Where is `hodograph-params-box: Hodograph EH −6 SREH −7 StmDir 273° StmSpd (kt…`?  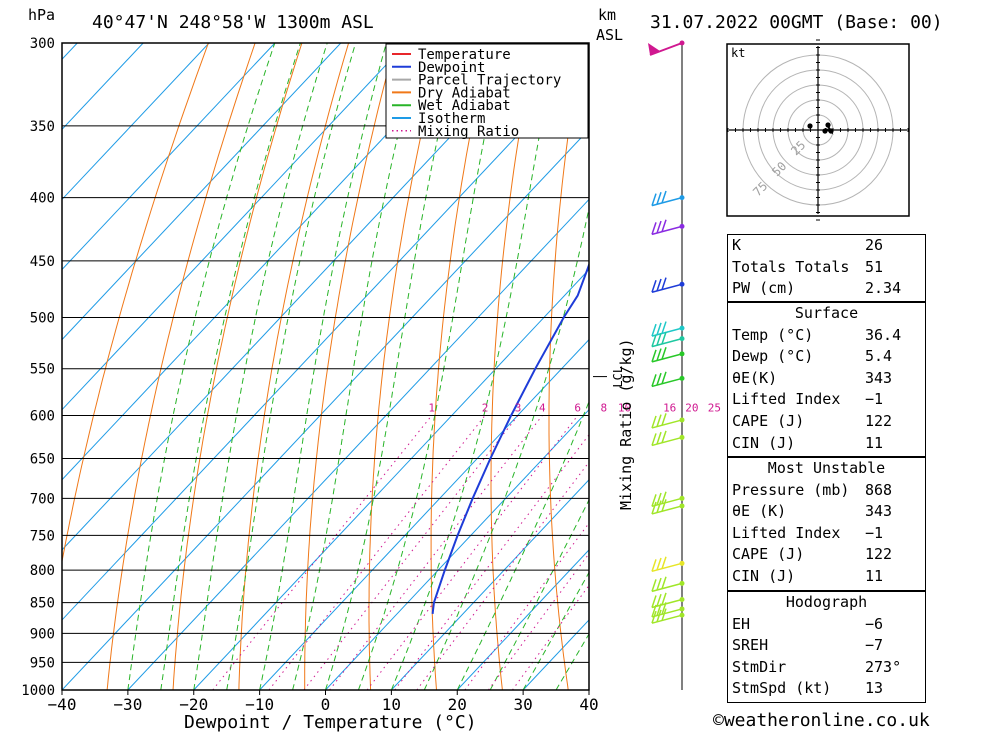
hodograph-params-box: Hodograph EH −6 SREH −7 StmDir 273° StmSpd (kt… is located at coordinates (826, 647).